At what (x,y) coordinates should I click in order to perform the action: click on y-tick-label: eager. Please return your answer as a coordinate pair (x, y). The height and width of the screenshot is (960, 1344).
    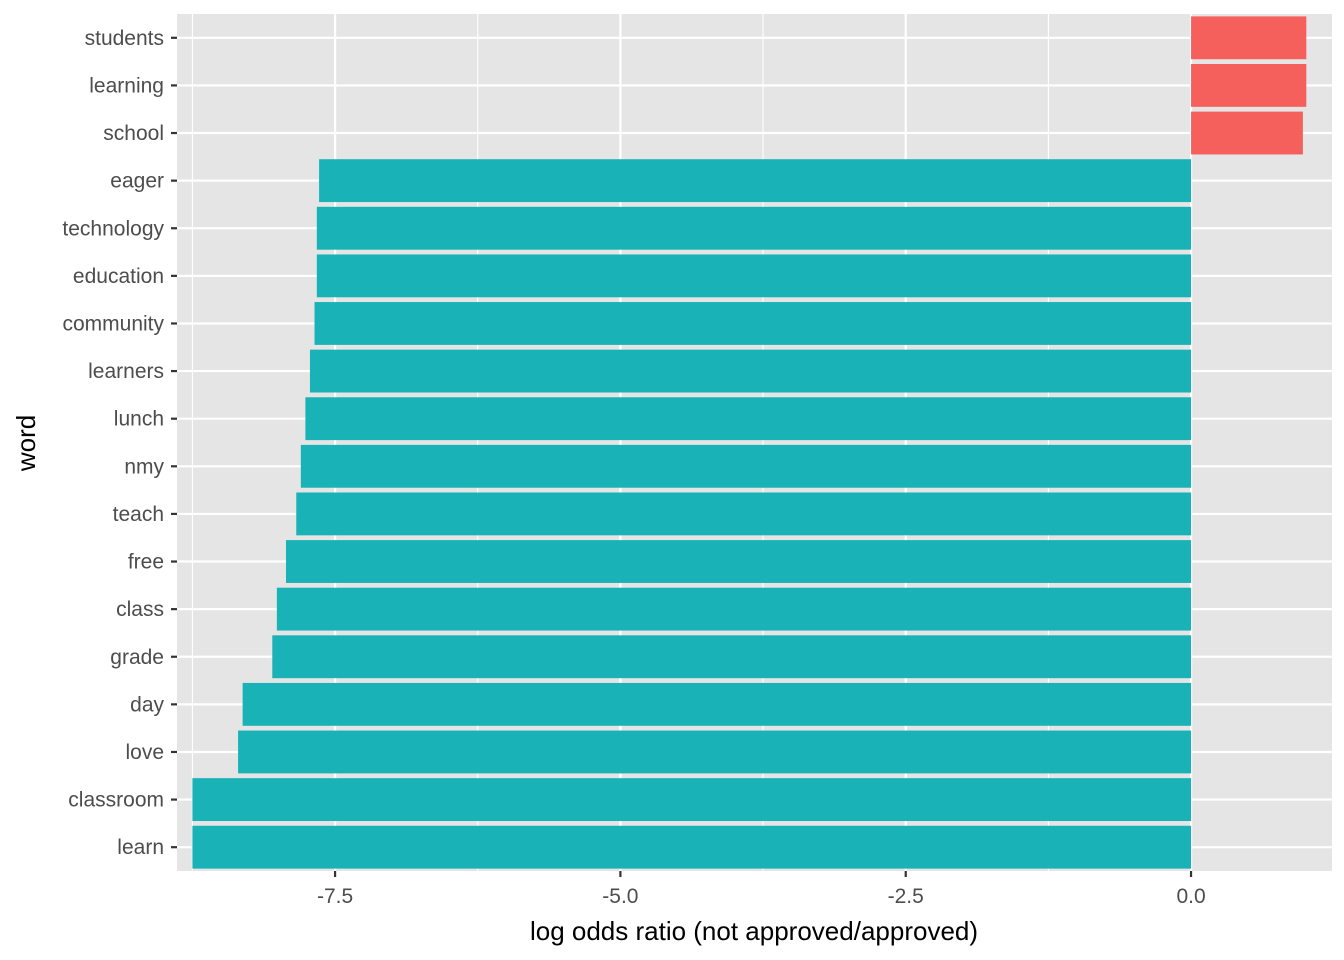
    Looking at the image, I should click on (137, 181).